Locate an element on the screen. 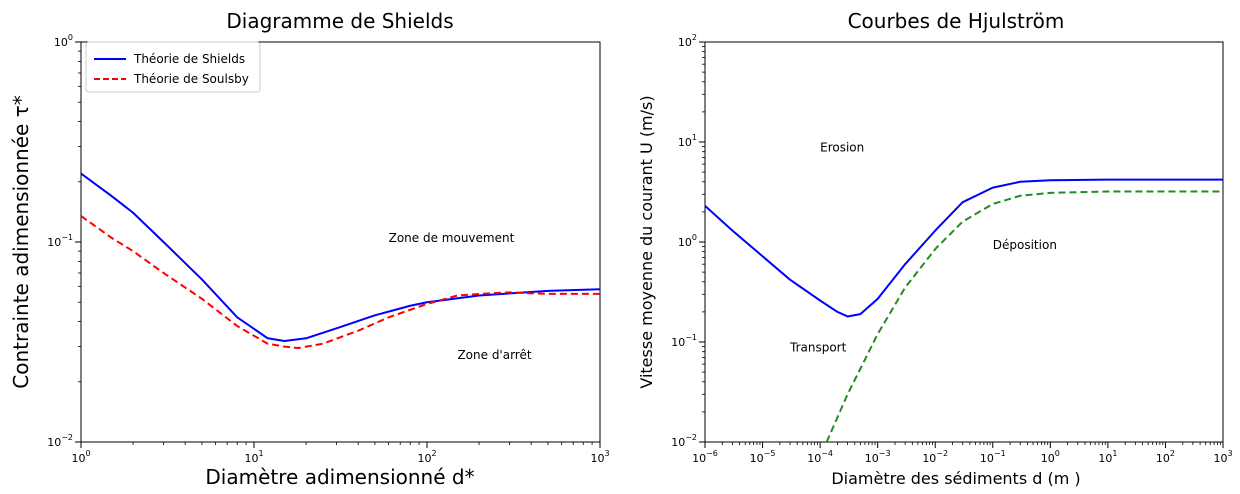 This screenshot has width=1240, height=494. y-tick-label: 10² is located at coordinates (687, 41).